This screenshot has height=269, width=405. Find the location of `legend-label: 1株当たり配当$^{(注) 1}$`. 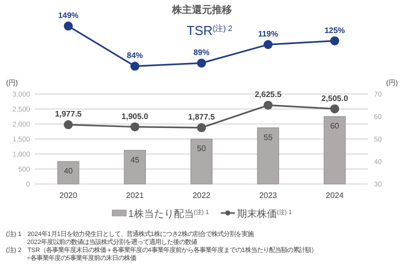

legend-label: 1株当たり配当$^{(注) 1}$ is located at coordinates (169, 214).